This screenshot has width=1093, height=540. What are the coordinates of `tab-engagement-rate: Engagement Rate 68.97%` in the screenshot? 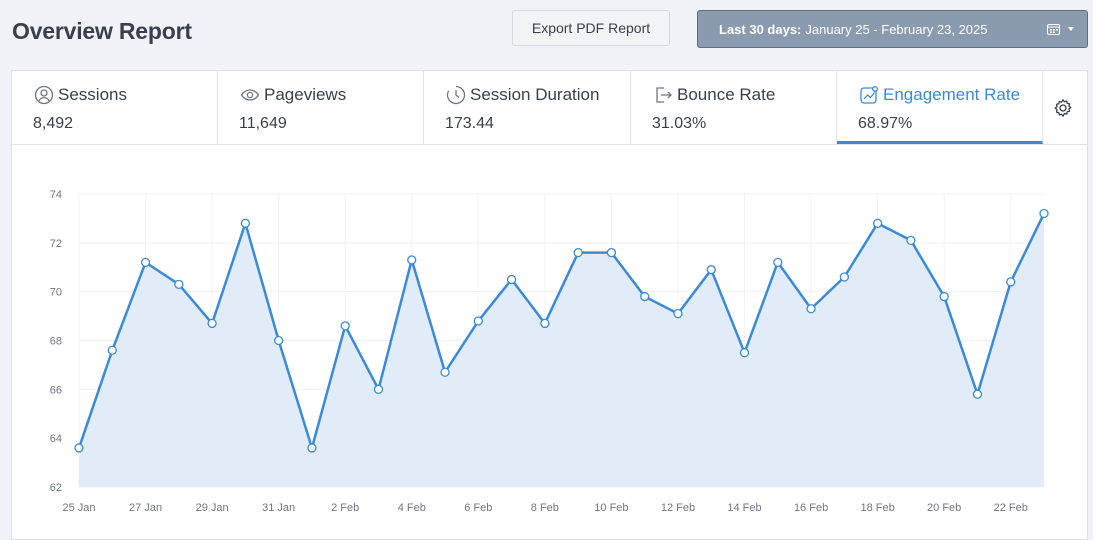 It's located at (940, 107).